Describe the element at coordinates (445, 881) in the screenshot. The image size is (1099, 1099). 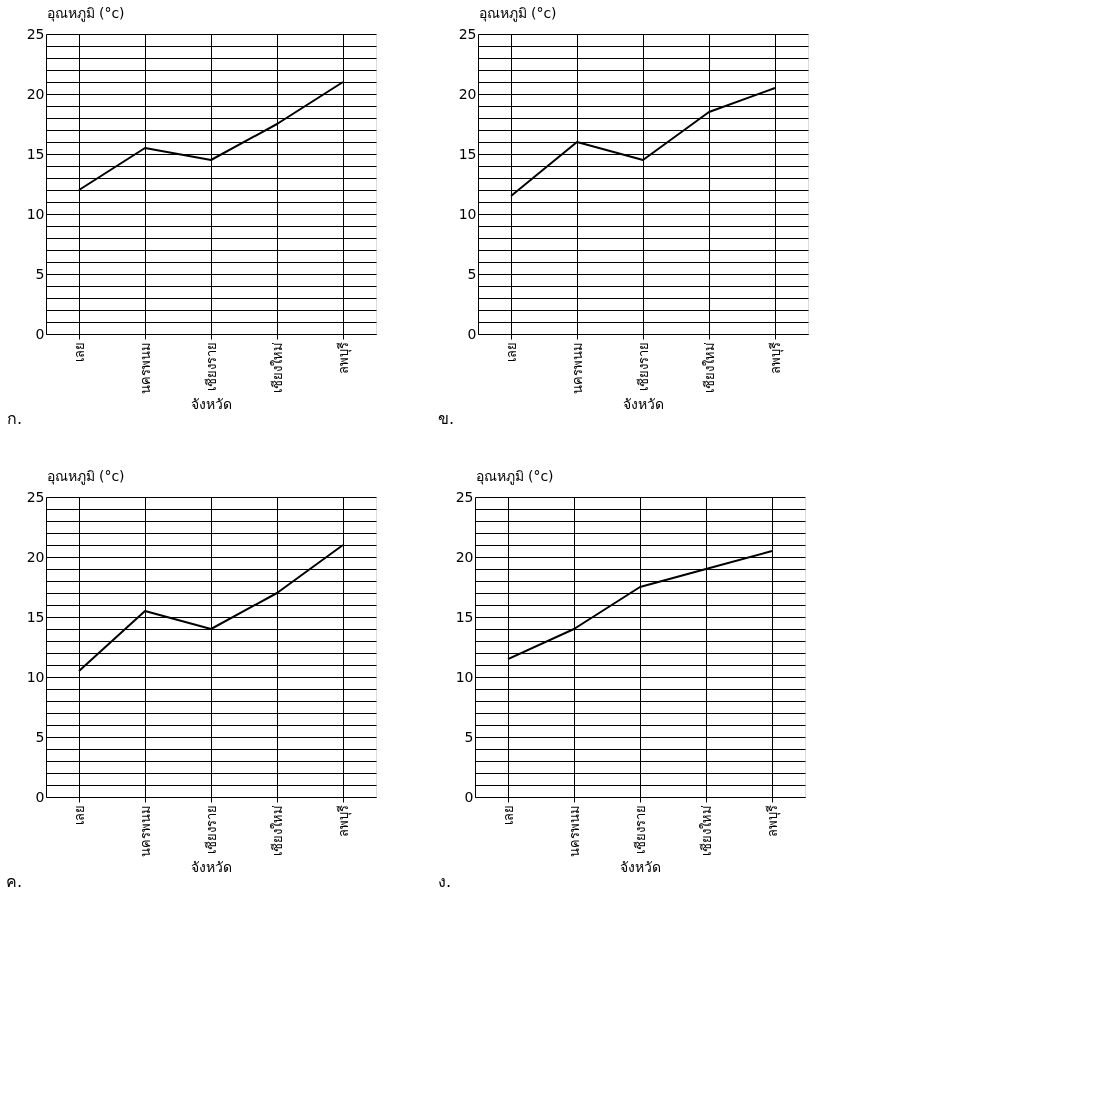
I see `text: ง.` at that location.